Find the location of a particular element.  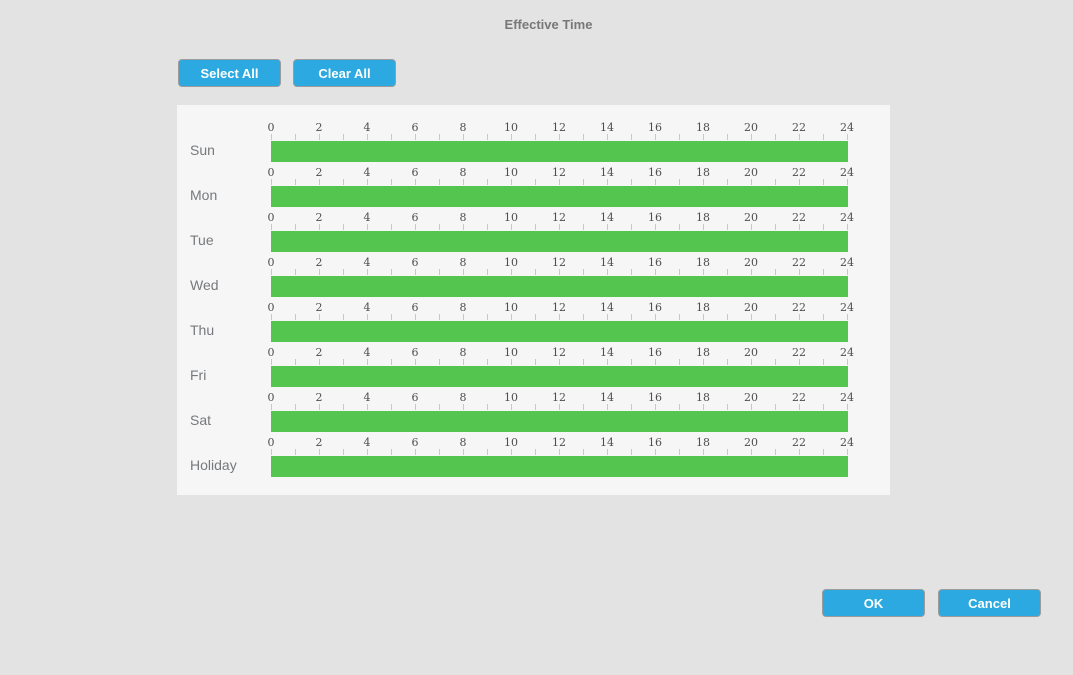

day-label: Holiday is located at coordinates (213, 465).